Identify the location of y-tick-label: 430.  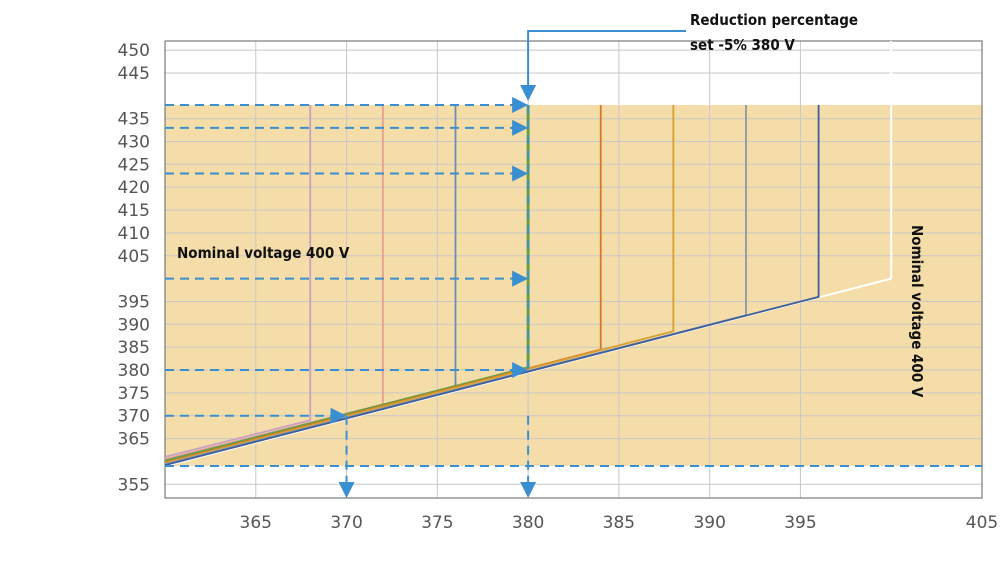
(134, 143).